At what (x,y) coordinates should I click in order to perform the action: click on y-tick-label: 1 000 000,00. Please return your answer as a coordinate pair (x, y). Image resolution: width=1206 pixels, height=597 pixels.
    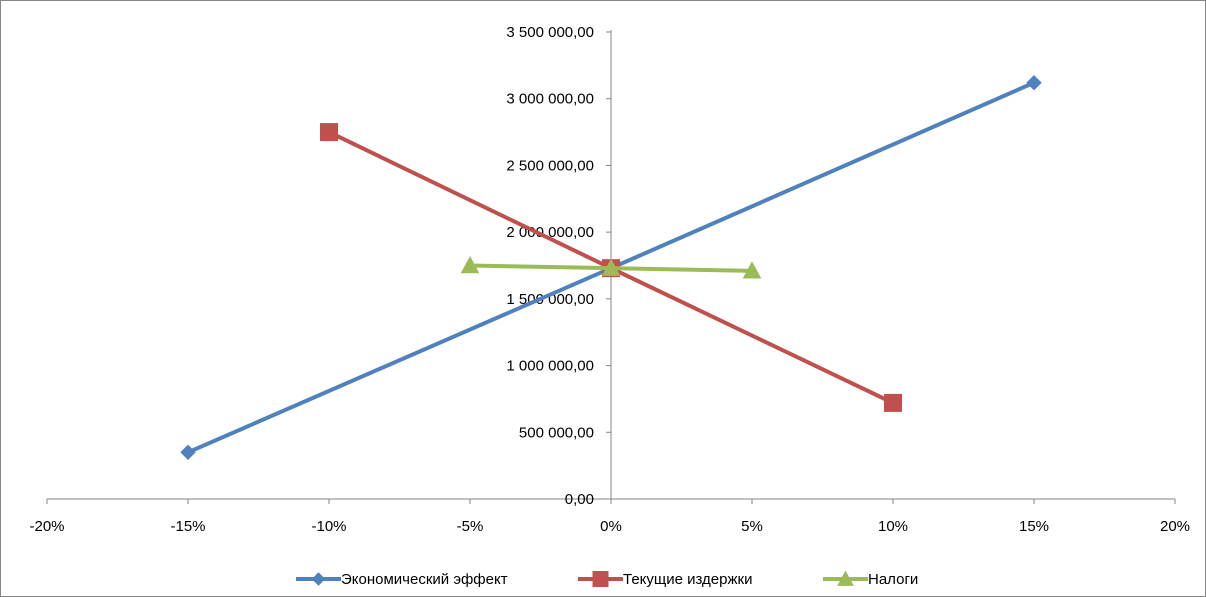
    Looking at the image, I should click on (550, 366).